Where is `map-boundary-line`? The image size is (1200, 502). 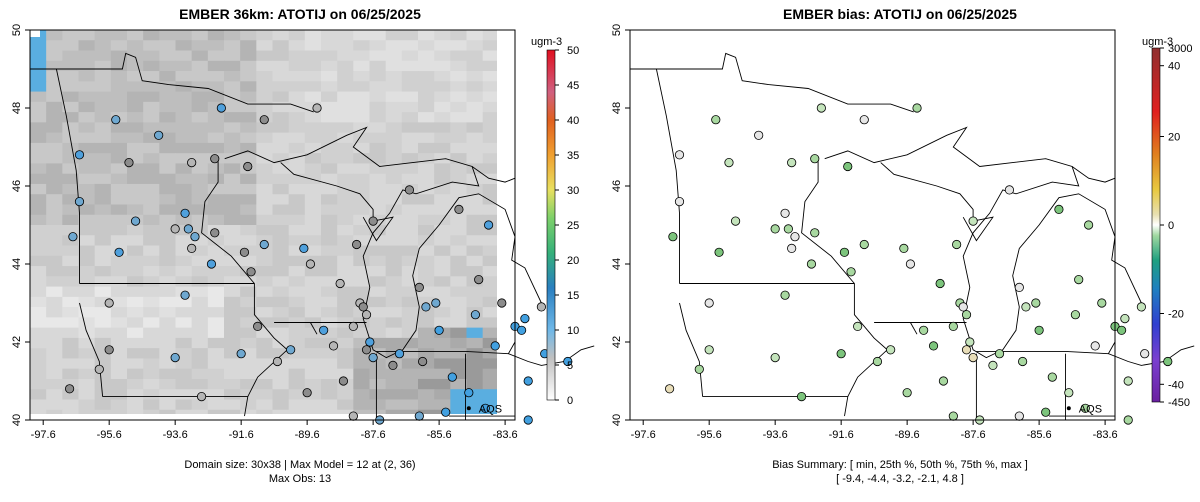
map-boundary-line is located at coordinates (667, 176).